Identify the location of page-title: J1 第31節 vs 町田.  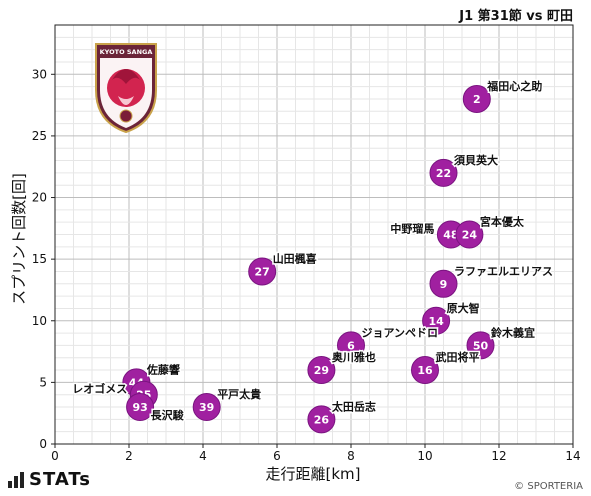
(516, 16).